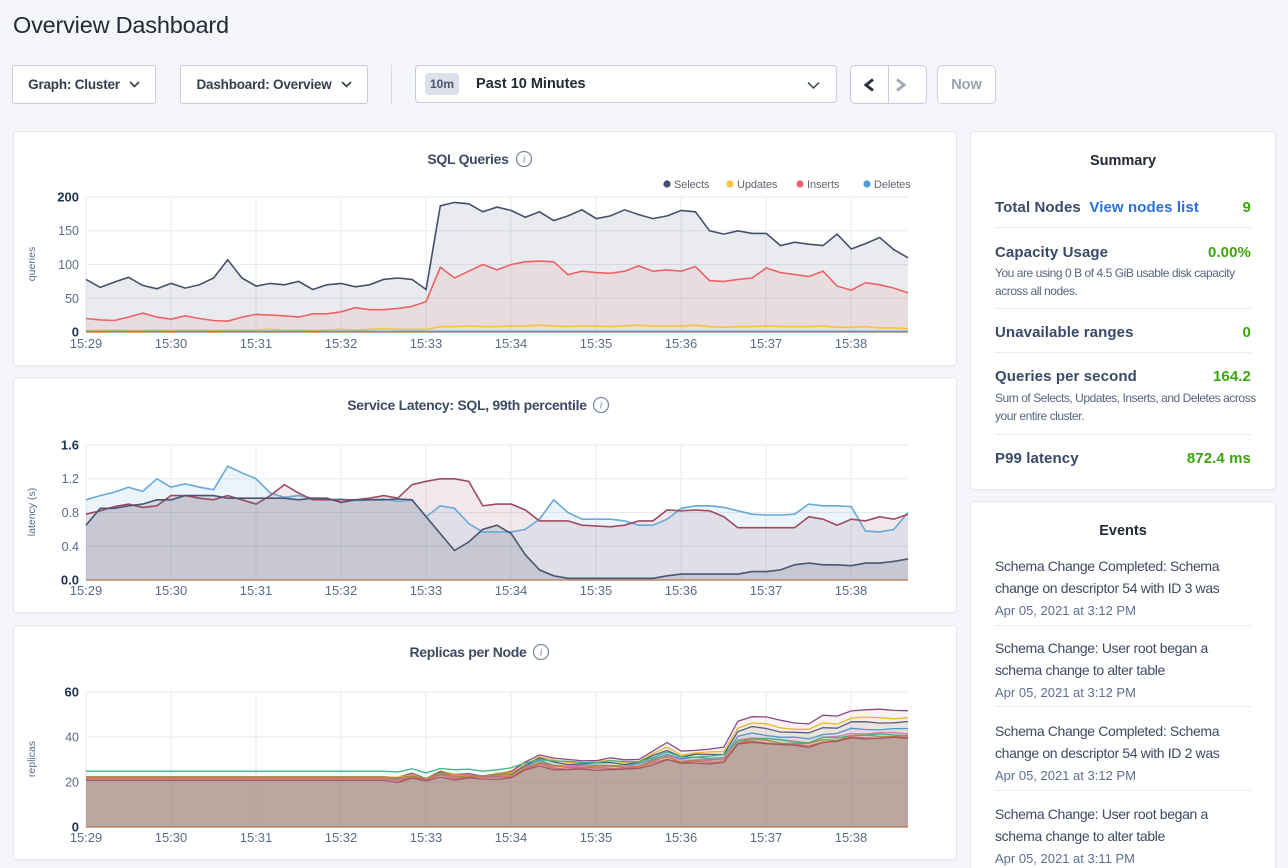 Image resolution: width=1288 pixels, height=868 pixels. Describe the element at coordinates (892, 185) in the screenshot. I see `svg-text: Deletes` at that location.